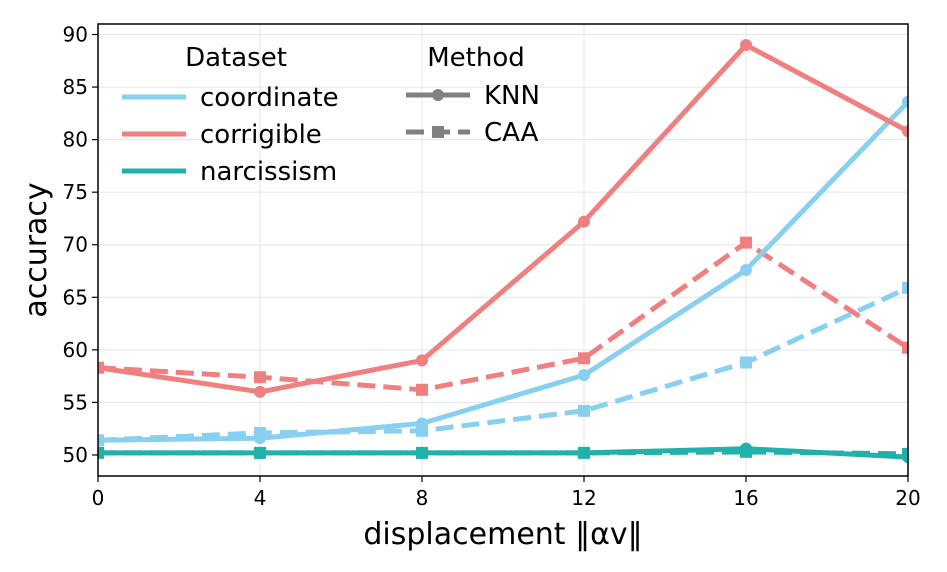 The image size is (947, 572). I want to click on y-tick-label: 50, so click(75, 455).